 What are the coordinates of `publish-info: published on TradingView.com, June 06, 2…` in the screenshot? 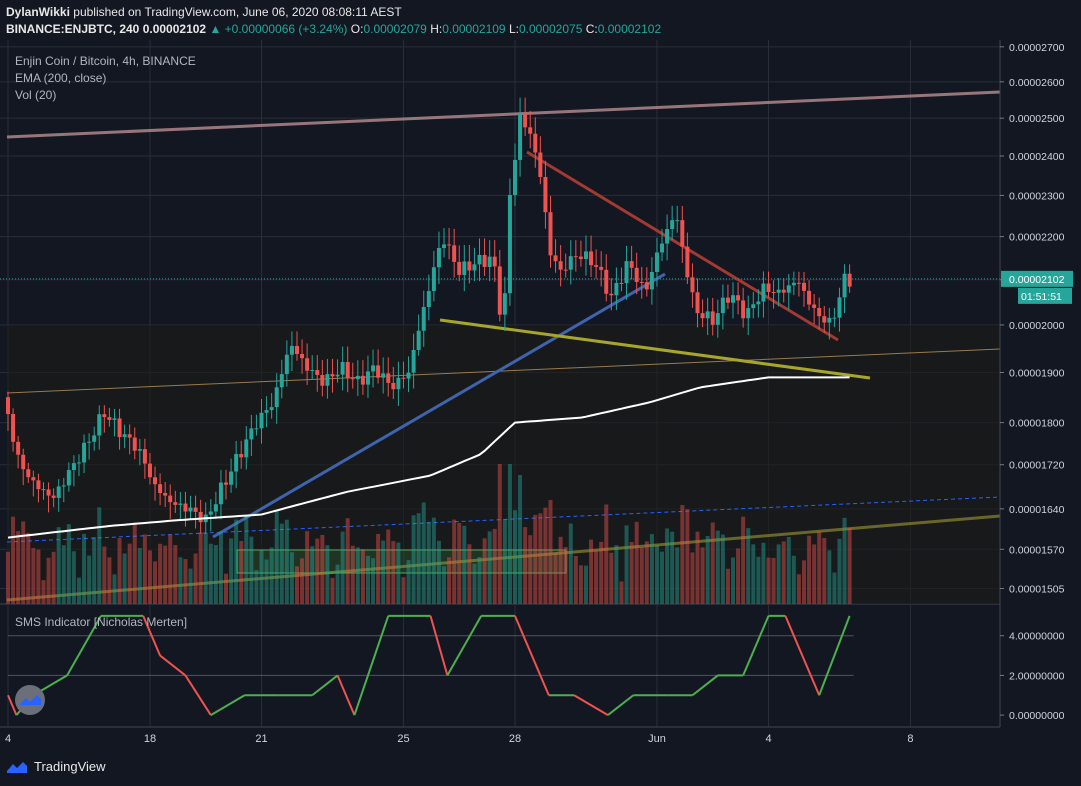 It's located at (237, 12).